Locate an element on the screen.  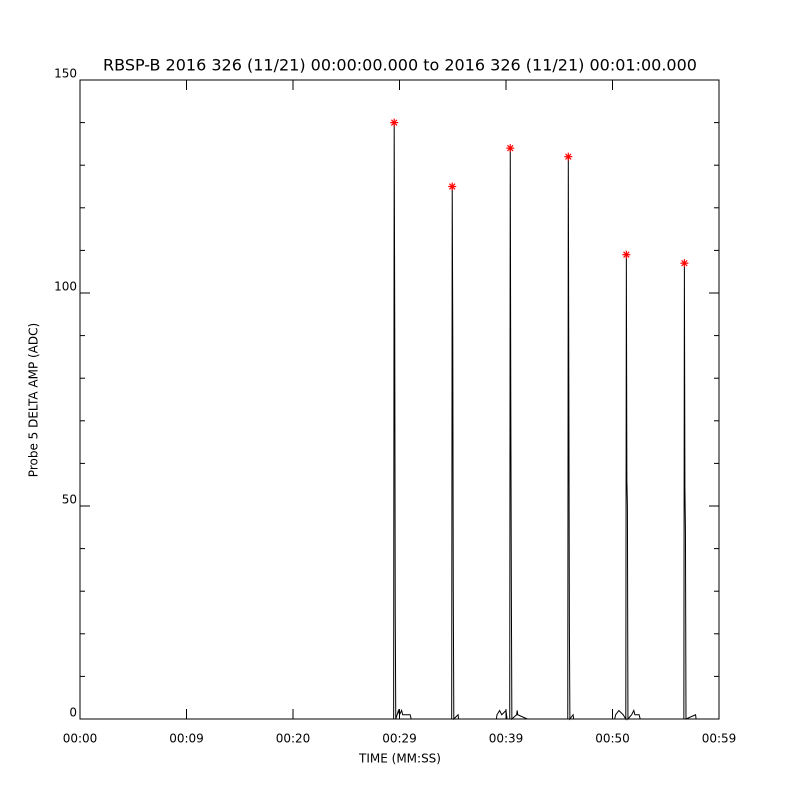
x-axis-label: TIME (MM:SS) is located at coordinates (399, 759).